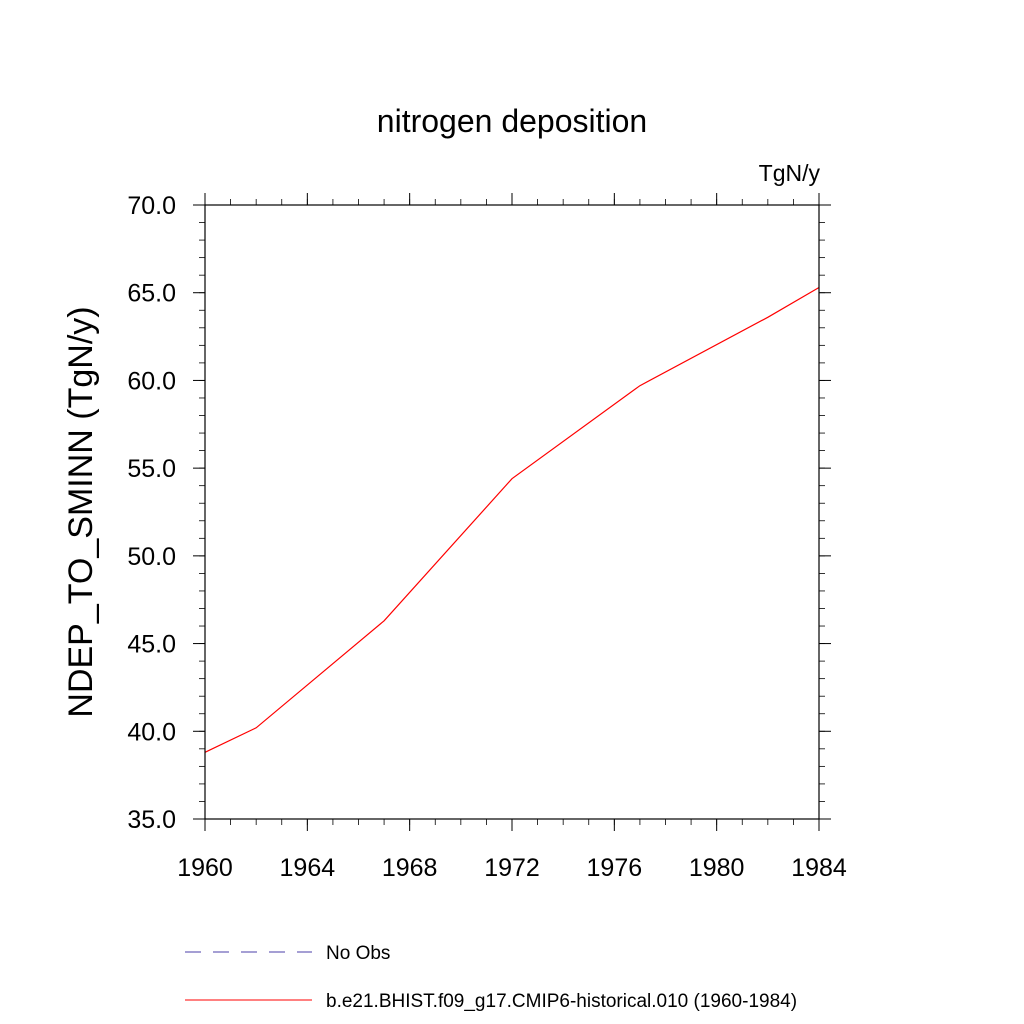 This screenshot has width=1024, height=1024. I want to click on chart-title: nitrogen deposition, so click(512, 121).